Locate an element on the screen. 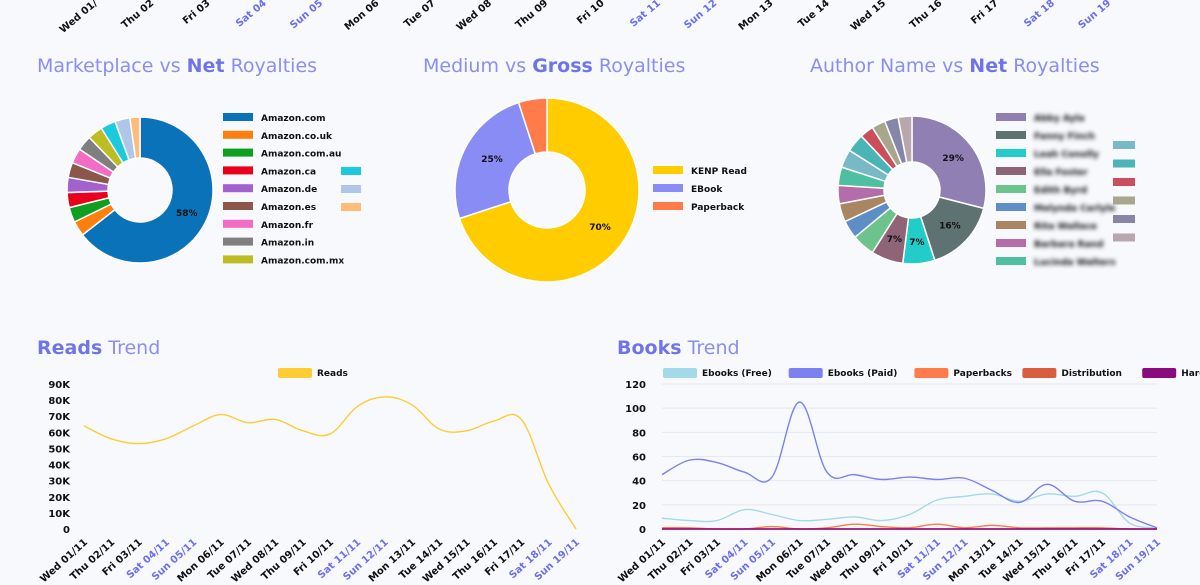 This screenshot has width=1200, height=585. slice-value-label: 25% is located at coordinates (492, 160).